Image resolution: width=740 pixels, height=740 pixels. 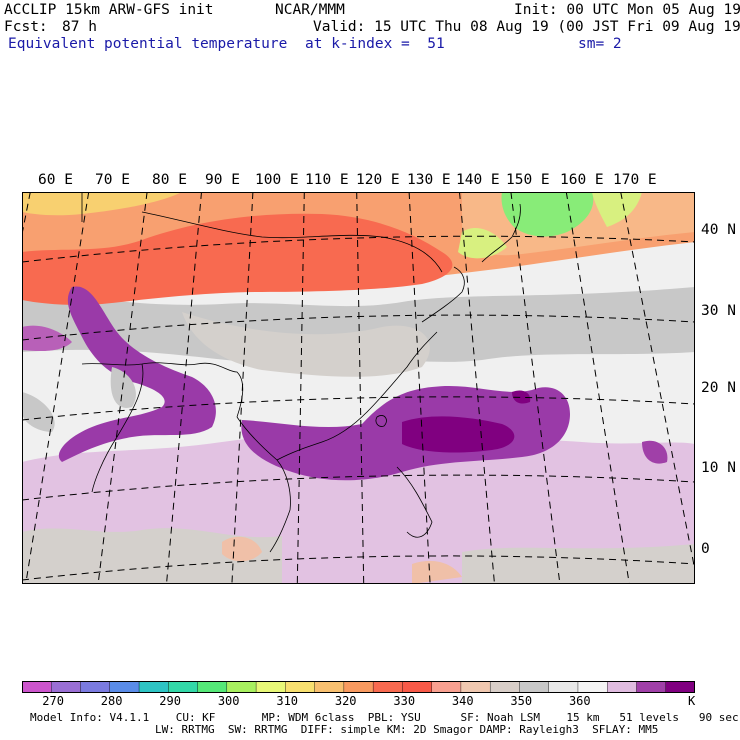 What do you see at coordinates (705, 549) in the screenshot?
I see `latitude-label: 0` at bounding box center [705, 549].